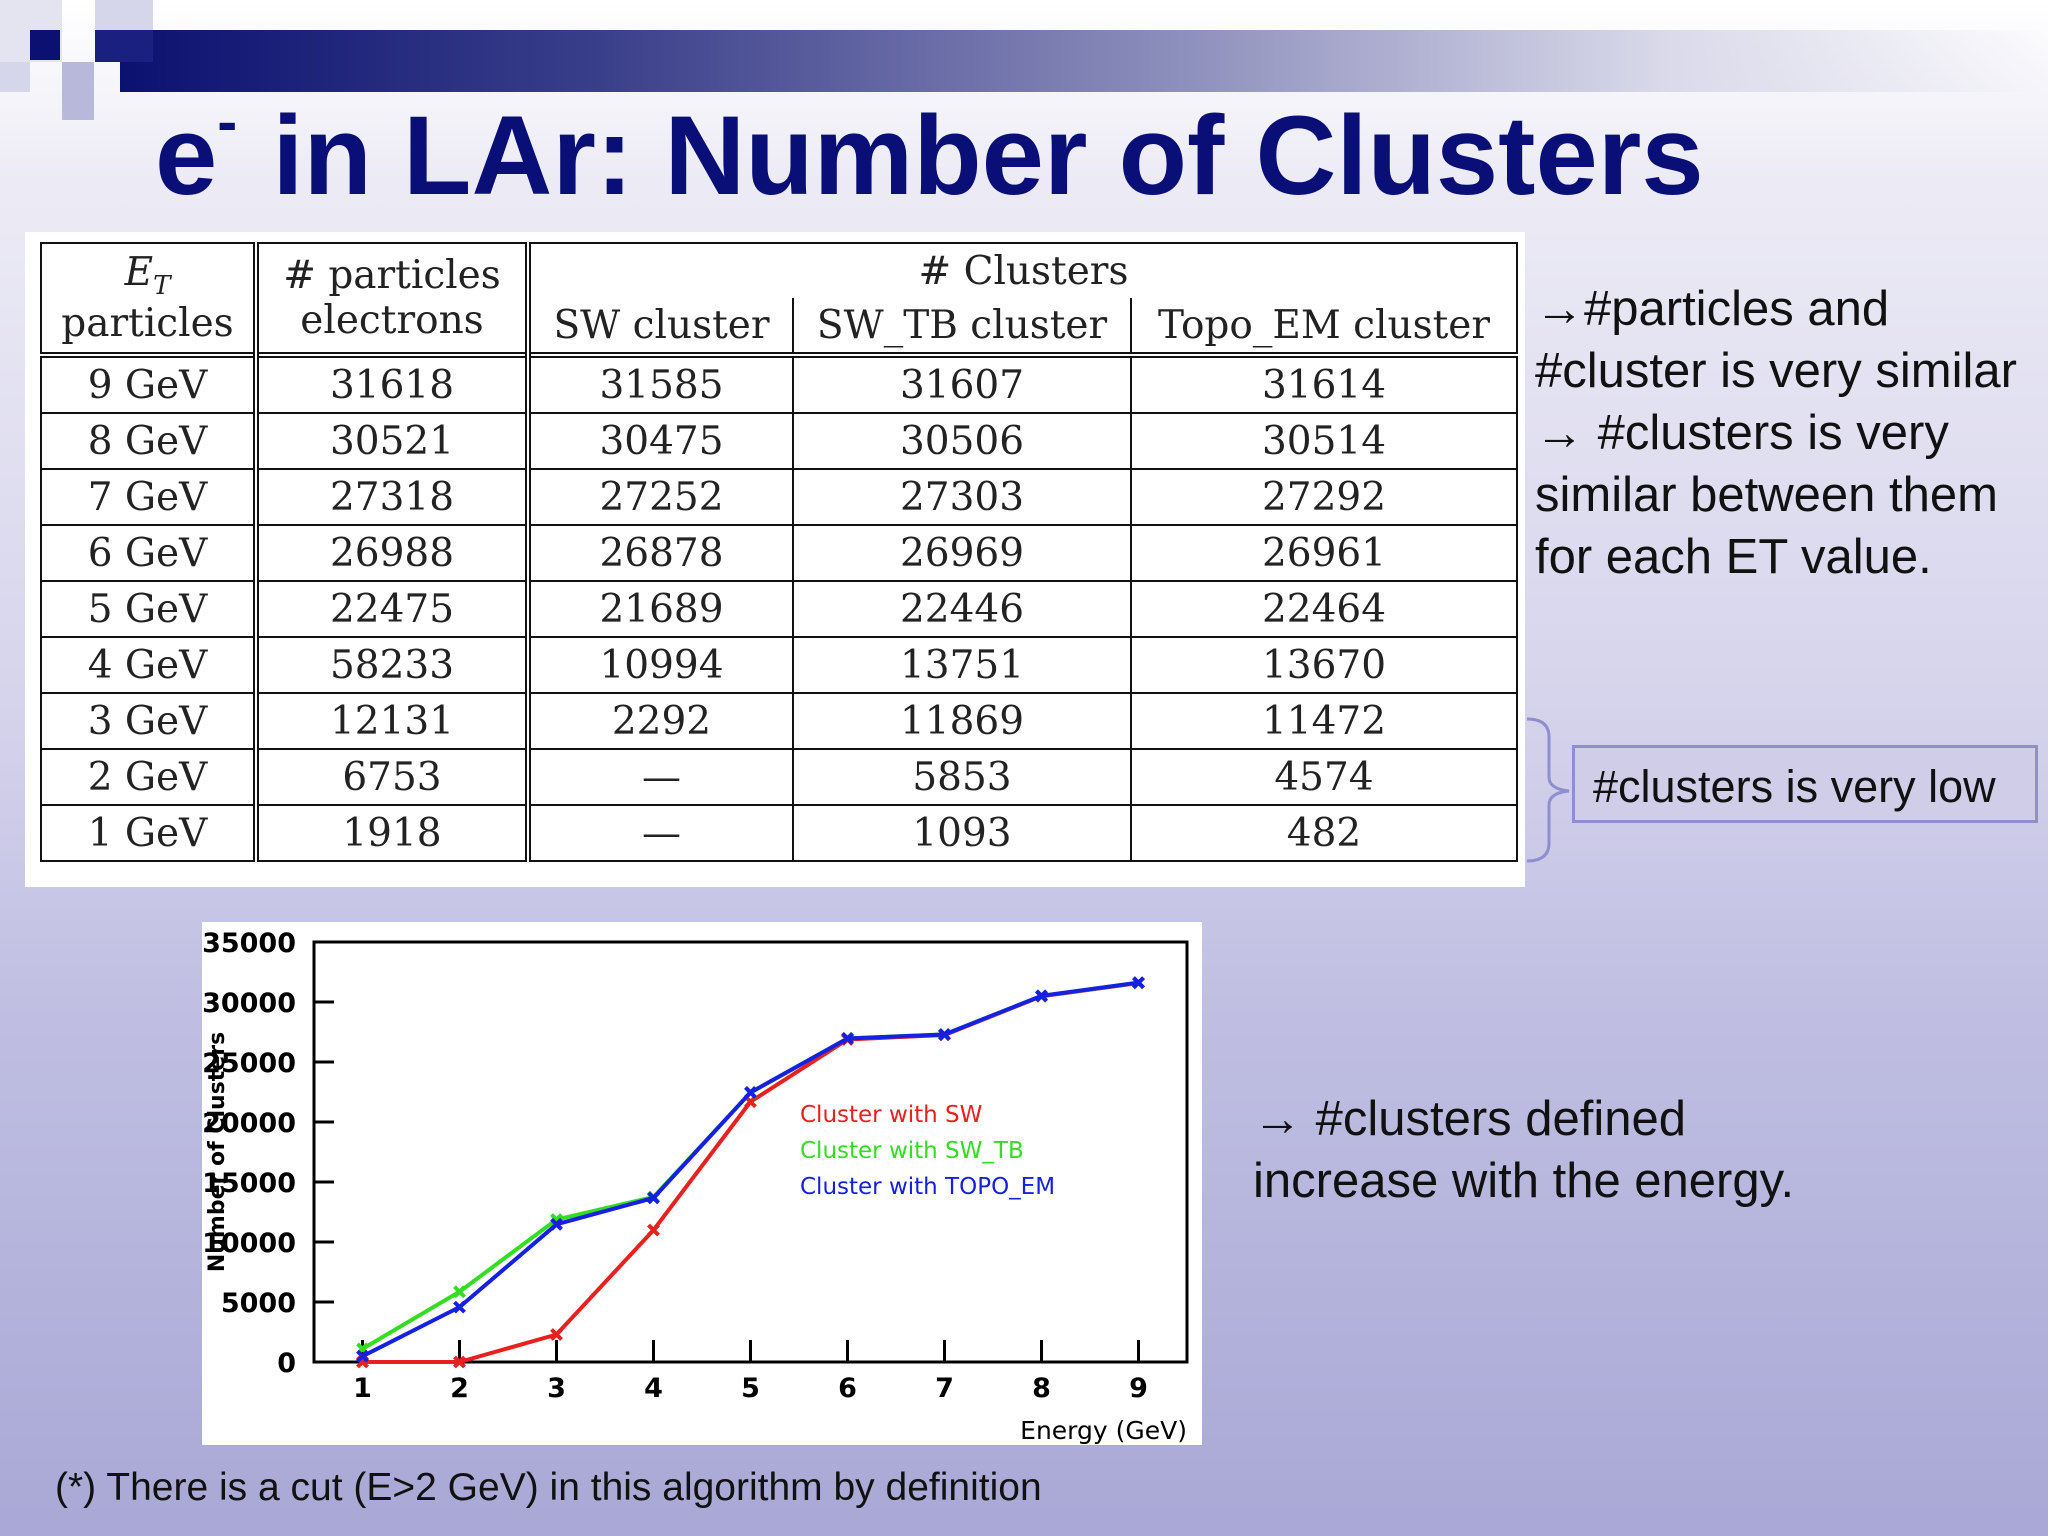 Image resolution: width=2048 pixels, height=1536 pixels. I want to click on y-tick-label: 10000, so click(249, 1243).